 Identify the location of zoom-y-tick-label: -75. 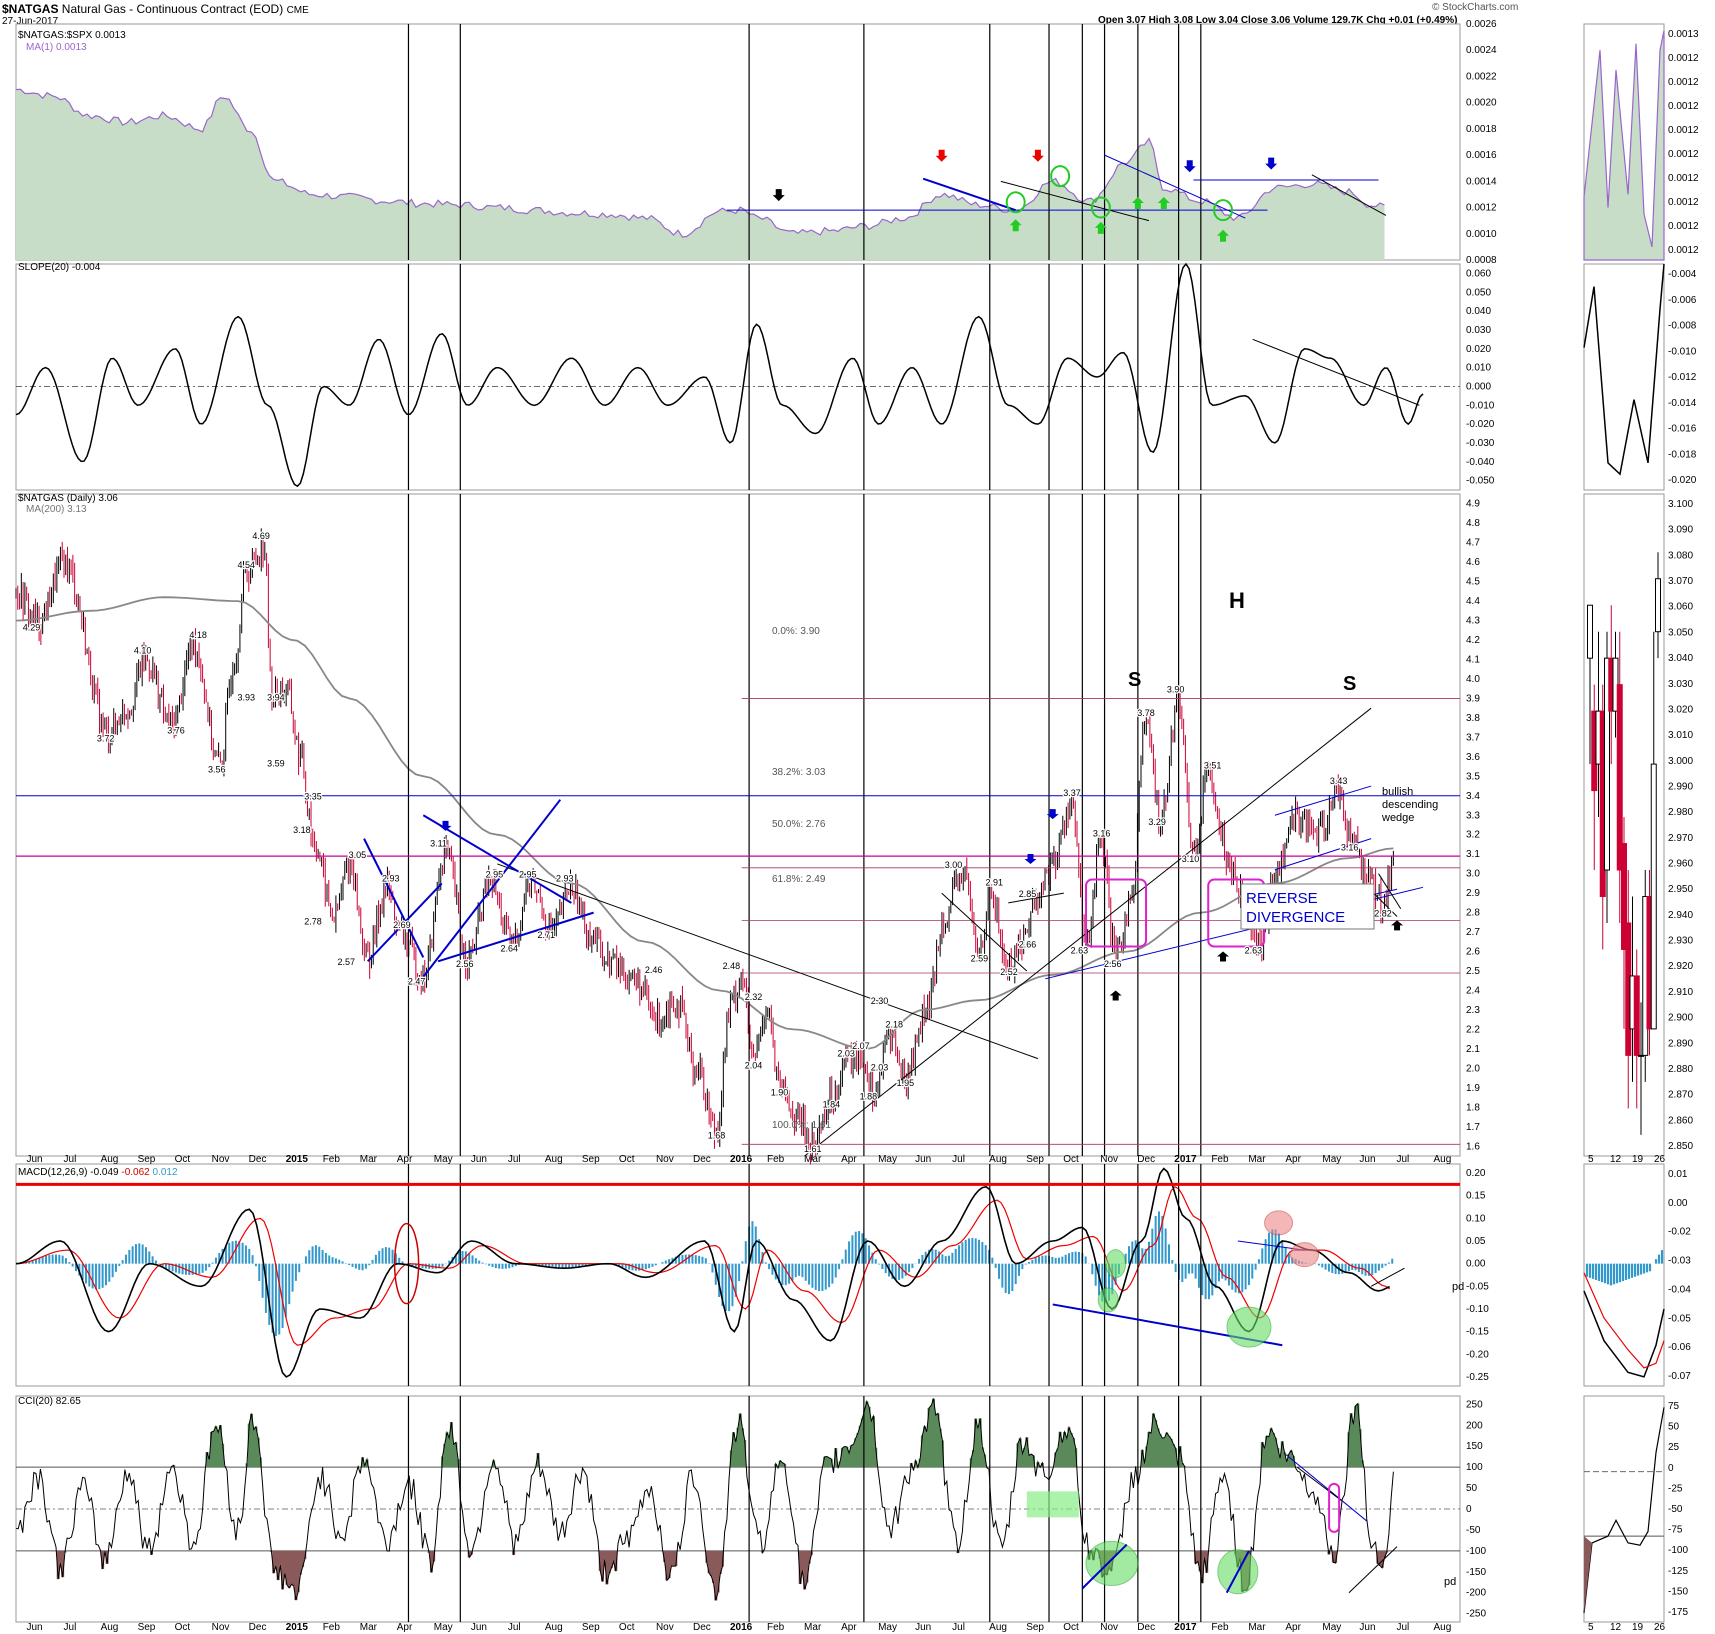
(1675, 1530).